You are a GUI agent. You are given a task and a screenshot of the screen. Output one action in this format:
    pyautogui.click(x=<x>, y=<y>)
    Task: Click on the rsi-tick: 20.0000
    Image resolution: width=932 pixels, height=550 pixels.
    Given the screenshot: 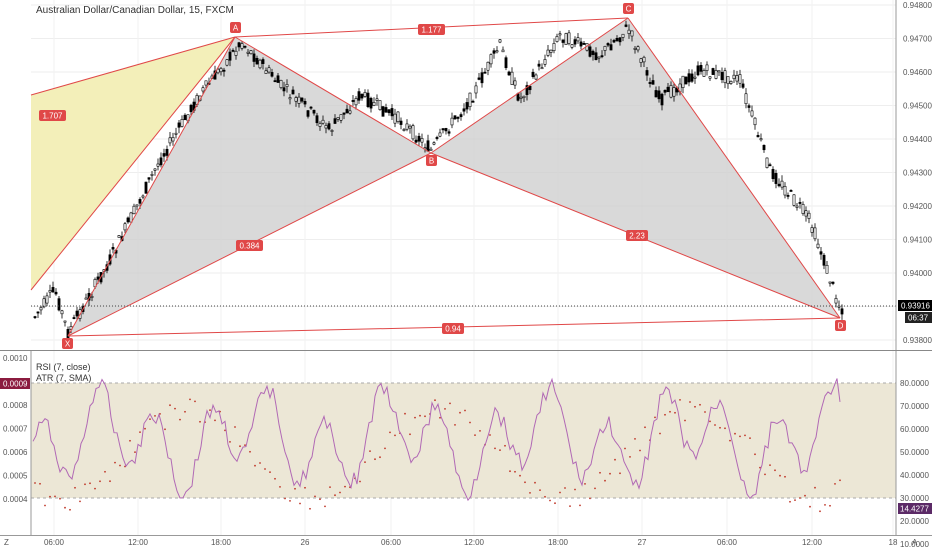 What is the action you would take?
    pyautogui.click(x=914, y=521)
    